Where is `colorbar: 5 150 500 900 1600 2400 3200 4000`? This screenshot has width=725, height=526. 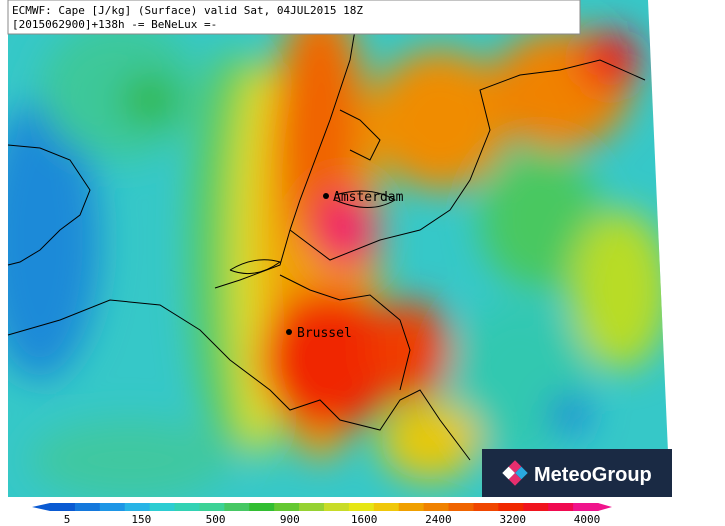 colorbar: 5 150 500 900 1600 2400 3200 4000 is located at coordinates (322, 514).